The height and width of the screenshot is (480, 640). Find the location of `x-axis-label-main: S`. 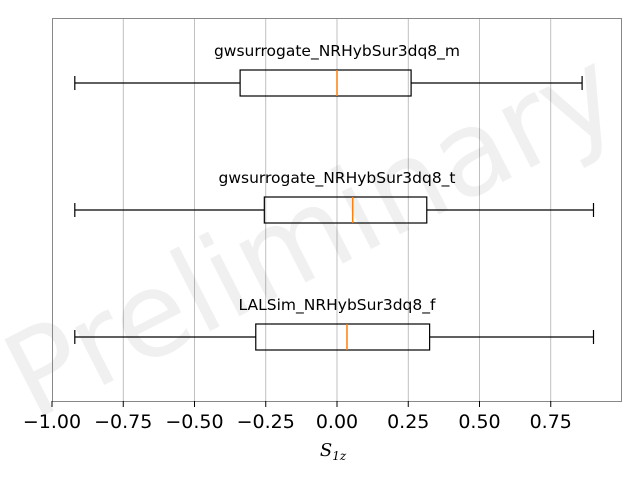

x-axis-label-main: S is located at coordinates (326, 450).